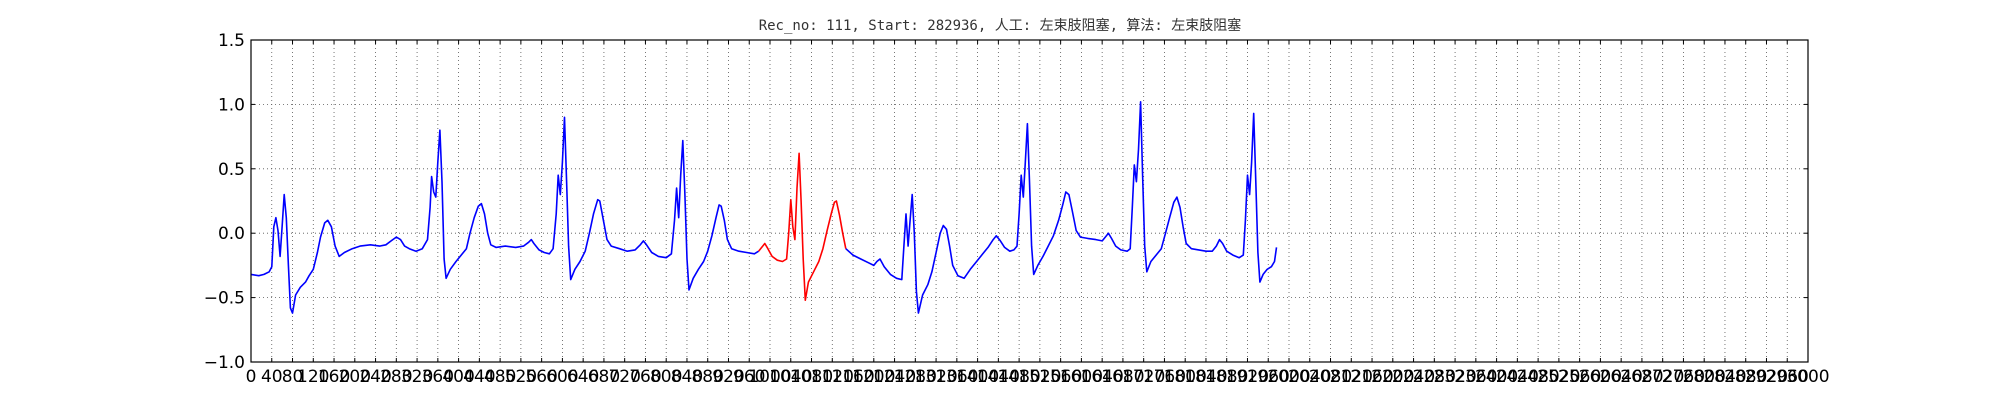 Image resolution: width=2000 pixels, height=400 pixels. Describe the element at coordinates (1018, 377) in the screenshot. I see `x-tick-label: 1480` at that location.